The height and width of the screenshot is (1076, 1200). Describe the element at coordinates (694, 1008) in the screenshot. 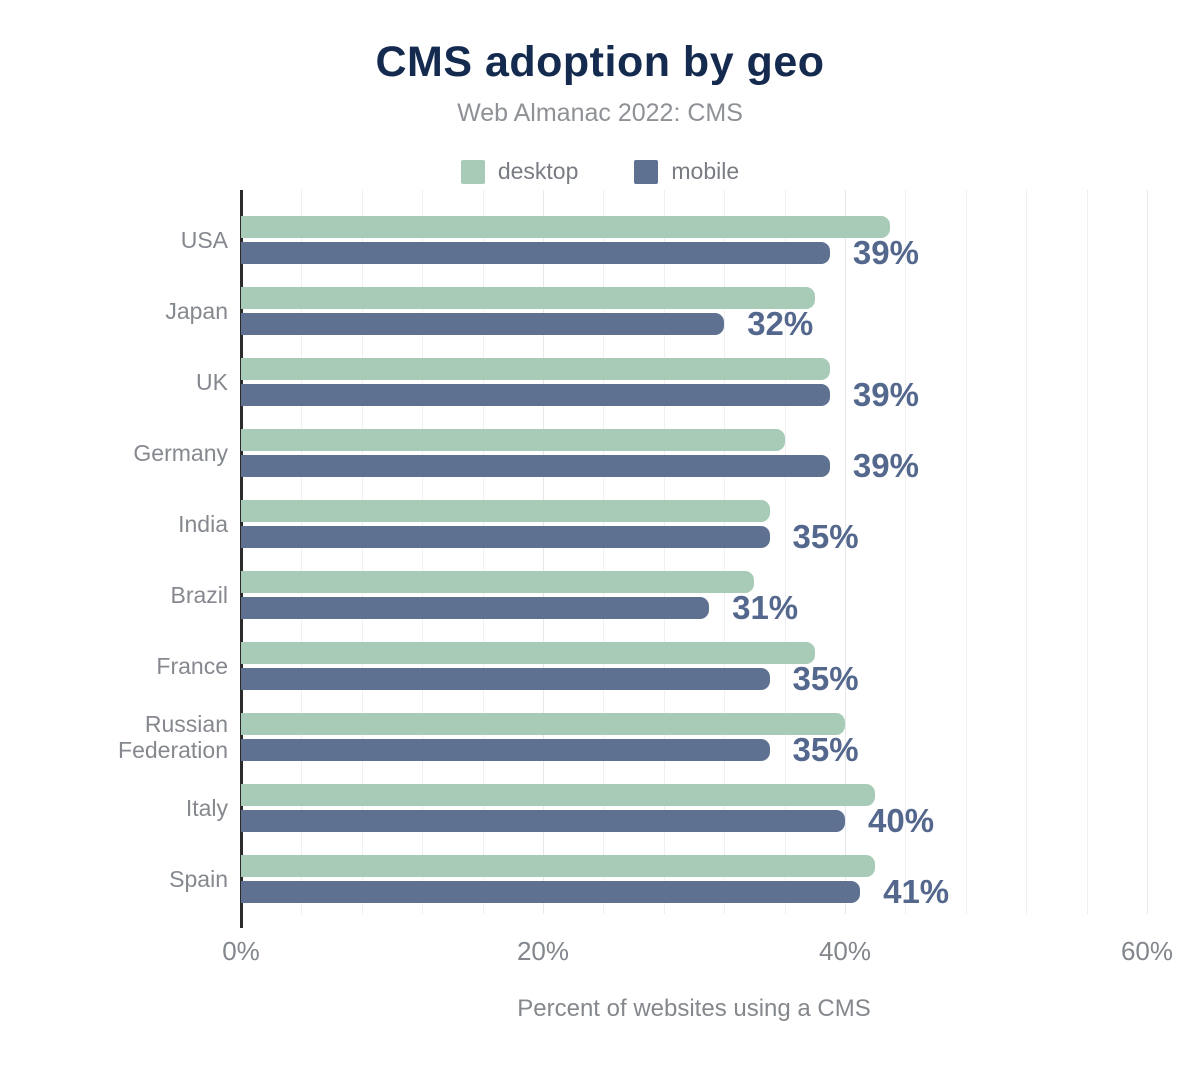

I see `x-axis-title: Percent of websites using a CMS` at that location.